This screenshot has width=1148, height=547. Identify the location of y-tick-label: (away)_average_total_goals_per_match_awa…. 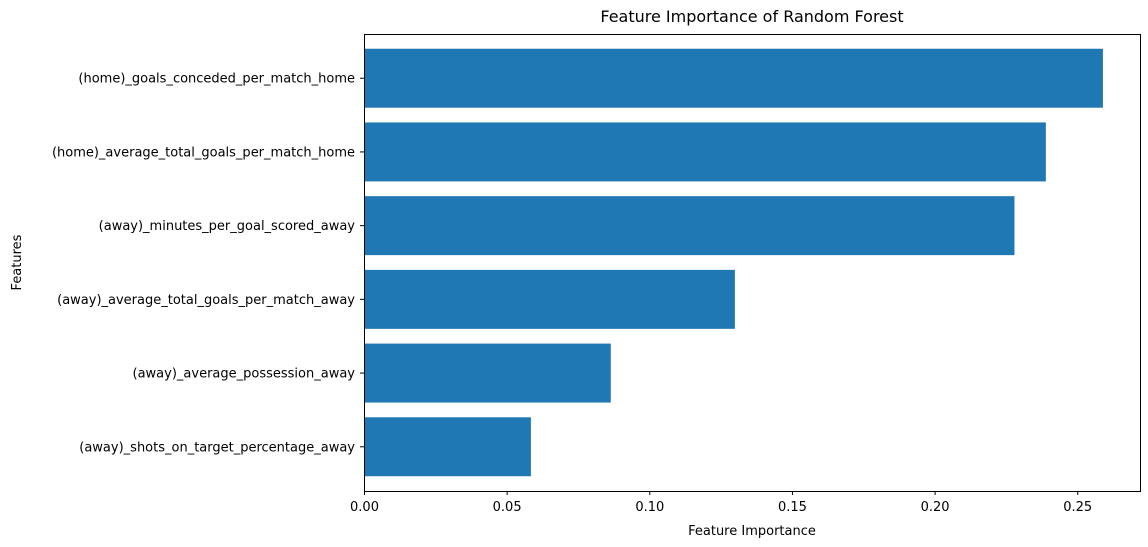
(206, 300).